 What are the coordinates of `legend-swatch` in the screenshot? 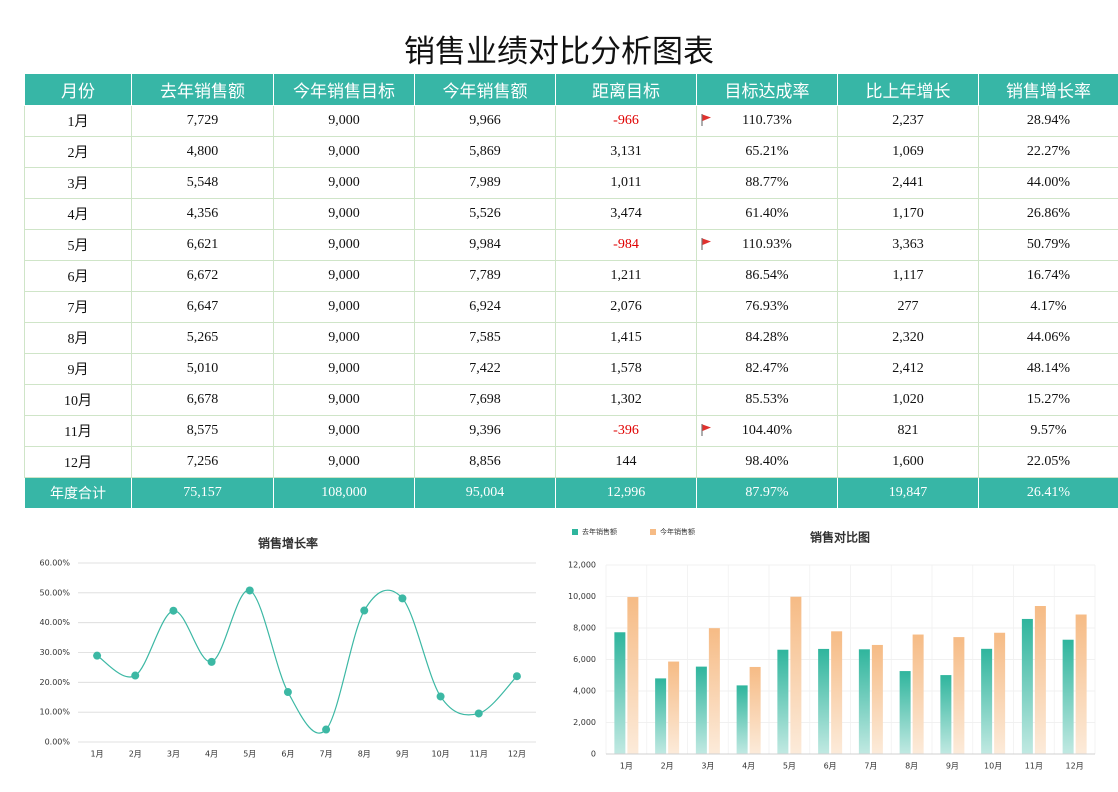 It's located at (653, 532).